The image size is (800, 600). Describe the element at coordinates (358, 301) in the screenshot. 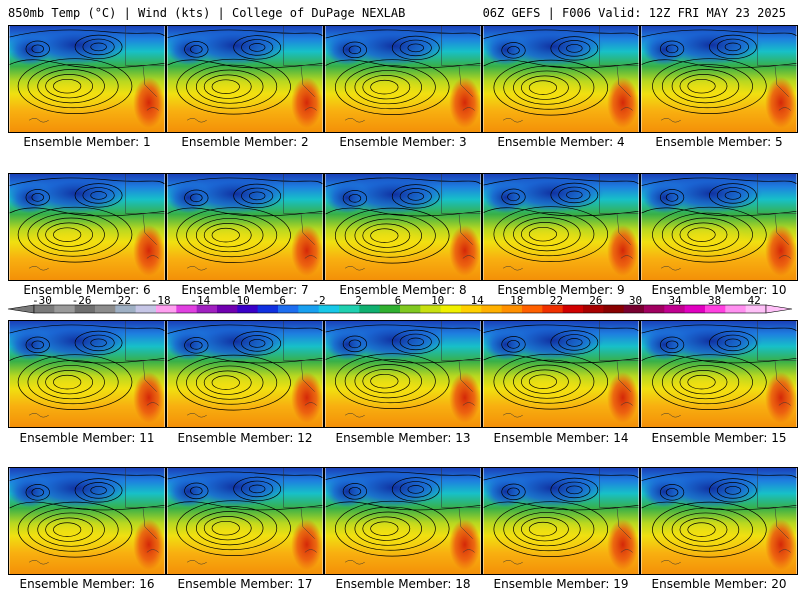

I see `colorbar-tick-label: 2` at that location.